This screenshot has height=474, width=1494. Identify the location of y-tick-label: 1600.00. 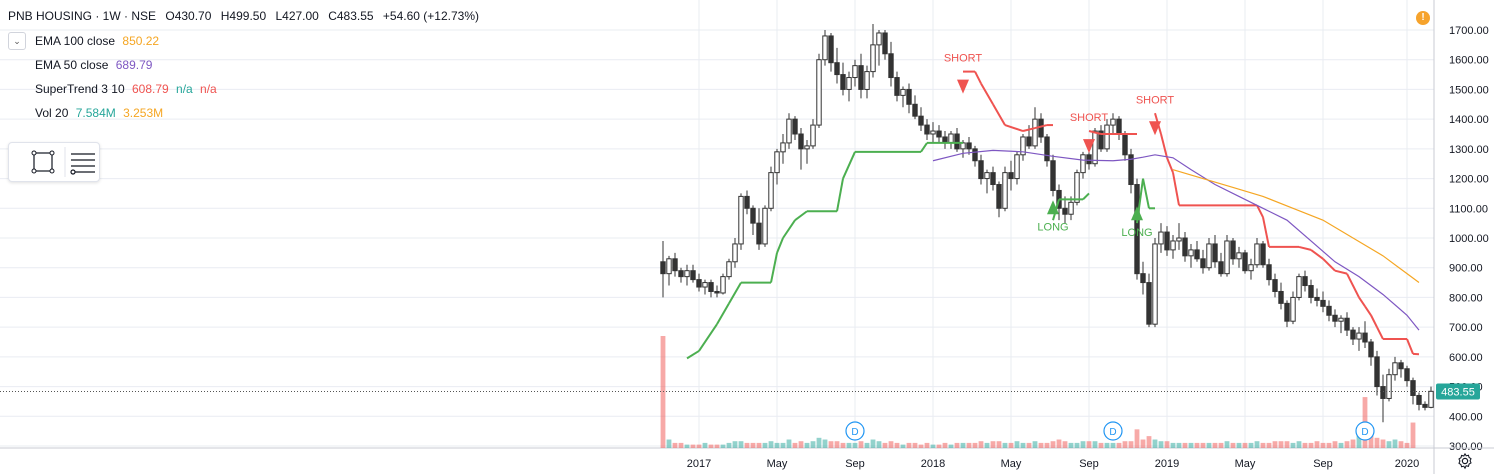
(1469, 61).